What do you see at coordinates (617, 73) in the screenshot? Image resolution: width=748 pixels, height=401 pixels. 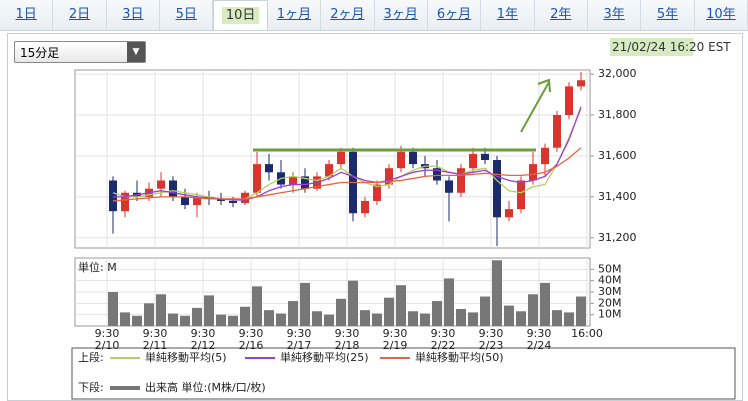 I see `y-tick-label: 32,000` at bounding box center [617, 73].